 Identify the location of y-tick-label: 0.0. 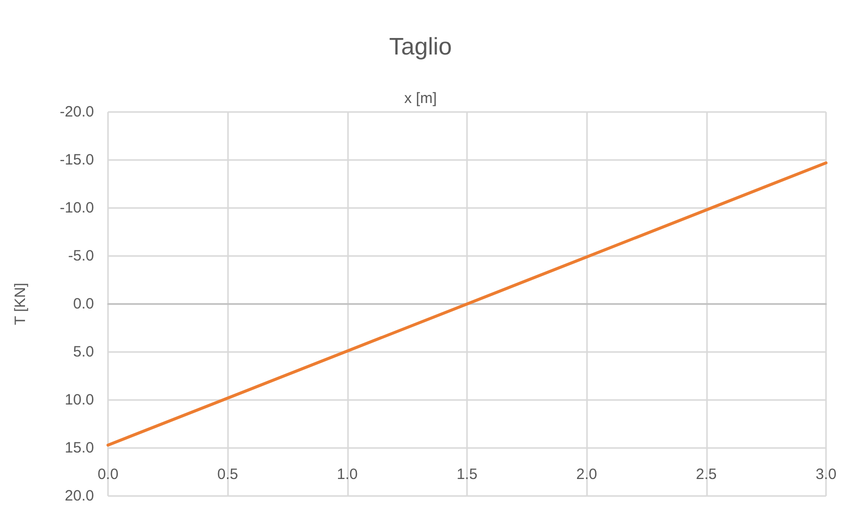
(83, 304).